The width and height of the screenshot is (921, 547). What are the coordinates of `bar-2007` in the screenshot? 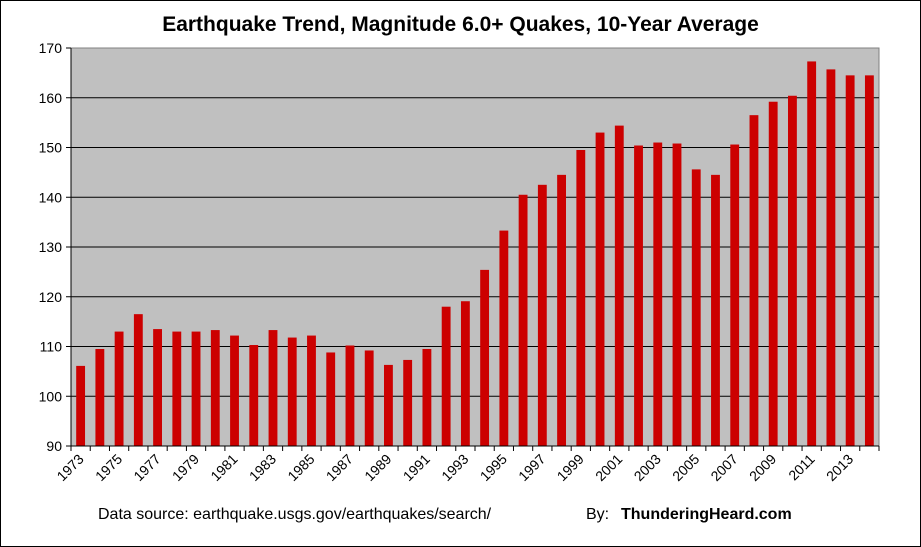 It's located at (735, 295).